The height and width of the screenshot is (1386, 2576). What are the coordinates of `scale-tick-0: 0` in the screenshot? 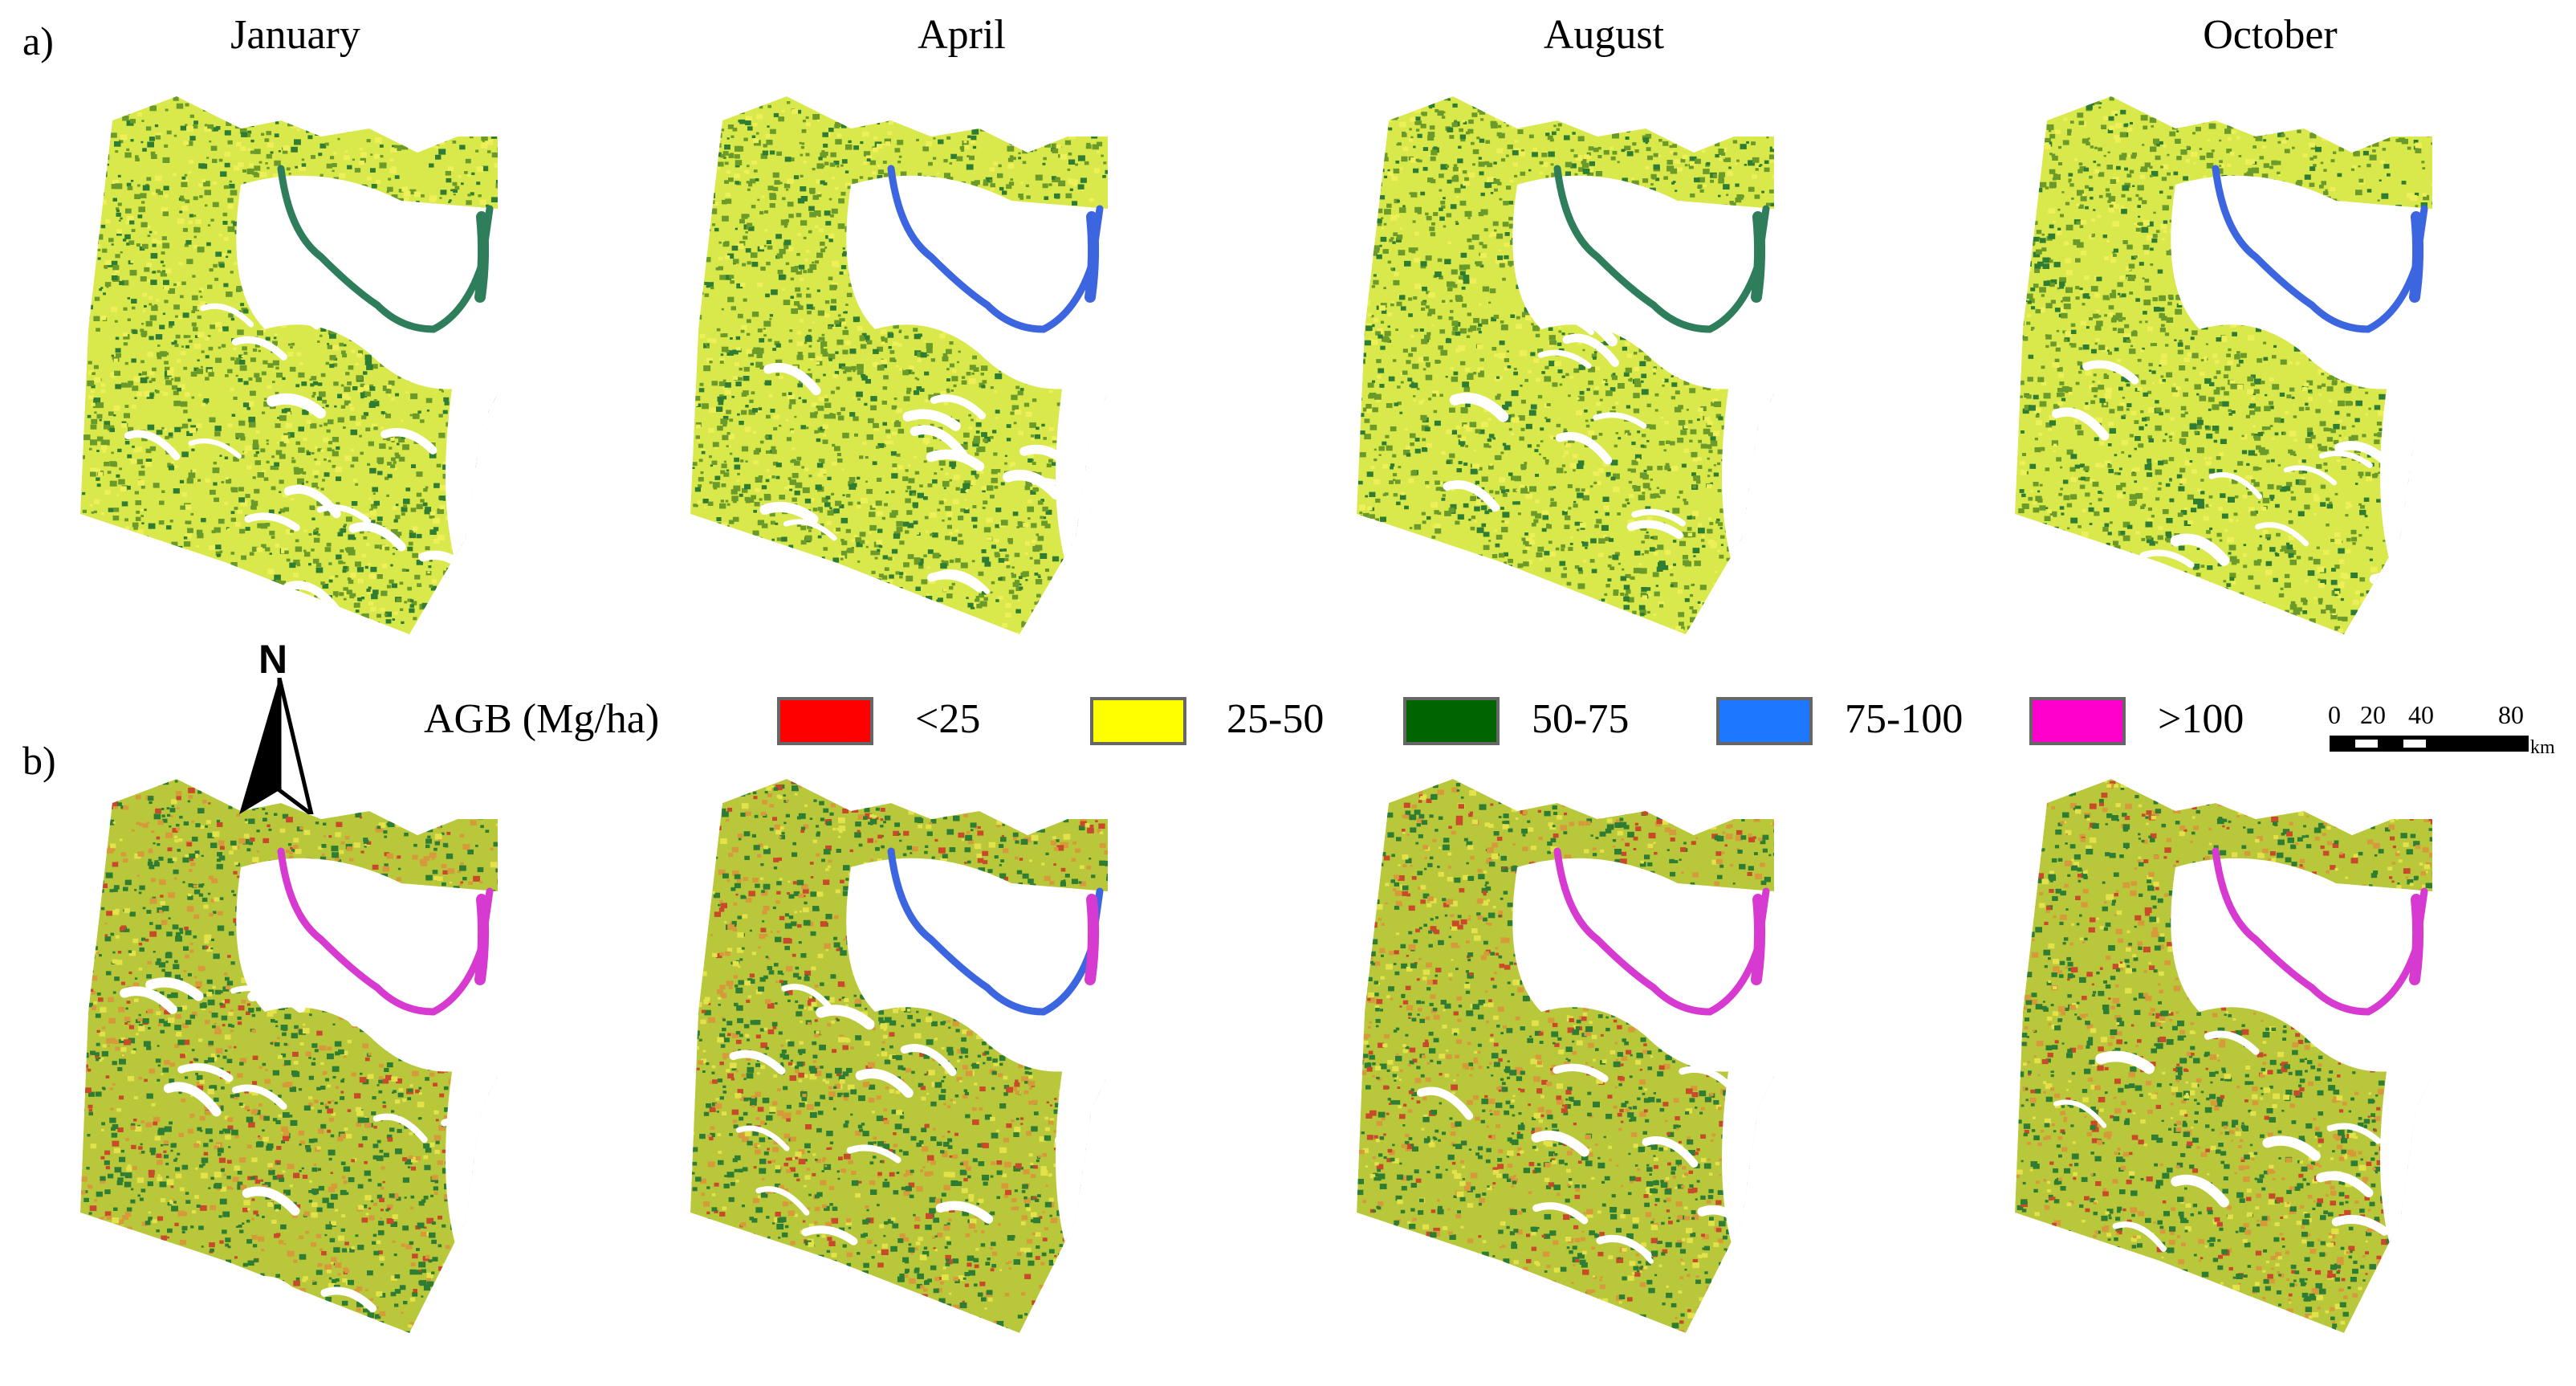 It's located at (2334, 715).